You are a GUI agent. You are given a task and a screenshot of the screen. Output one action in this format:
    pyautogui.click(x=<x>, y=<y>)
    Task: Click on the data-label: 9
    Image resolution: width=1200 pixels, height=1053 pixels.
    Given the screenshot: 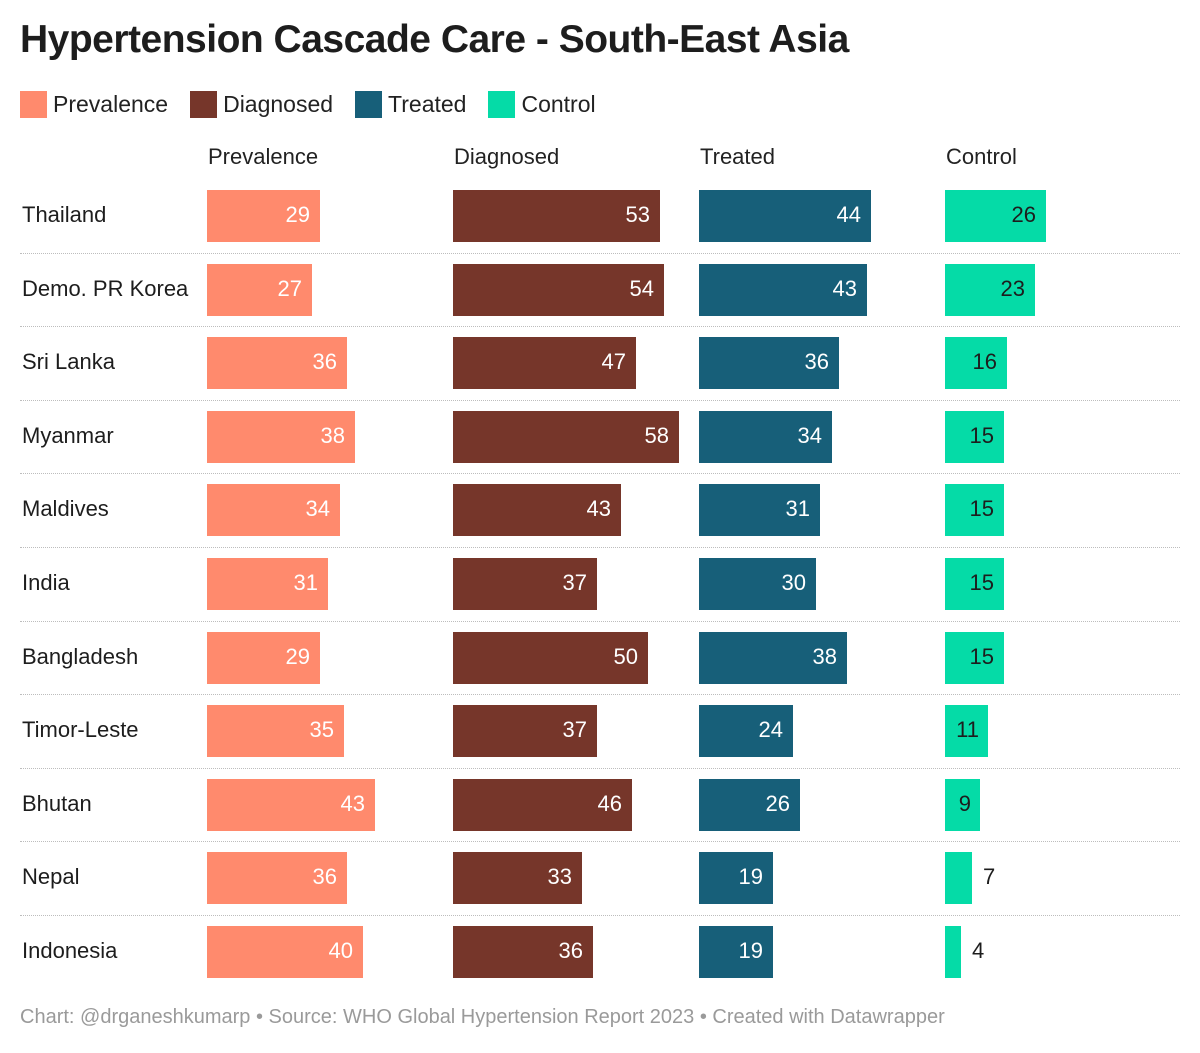 What is the action you would take?
    pyautogui.click(x=964, y=803)
    